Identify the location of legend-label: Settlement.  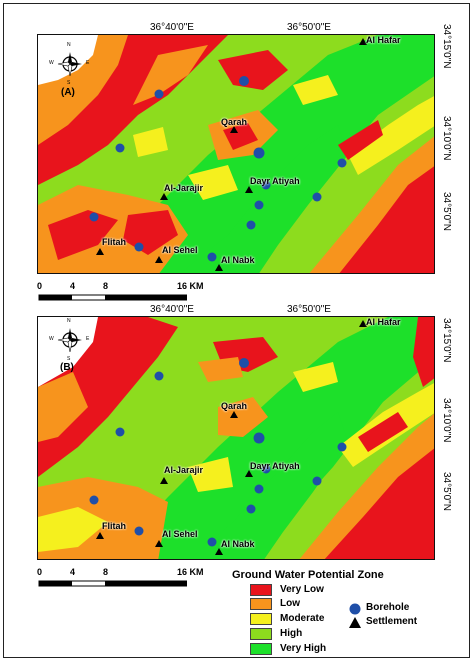
(392, 621).